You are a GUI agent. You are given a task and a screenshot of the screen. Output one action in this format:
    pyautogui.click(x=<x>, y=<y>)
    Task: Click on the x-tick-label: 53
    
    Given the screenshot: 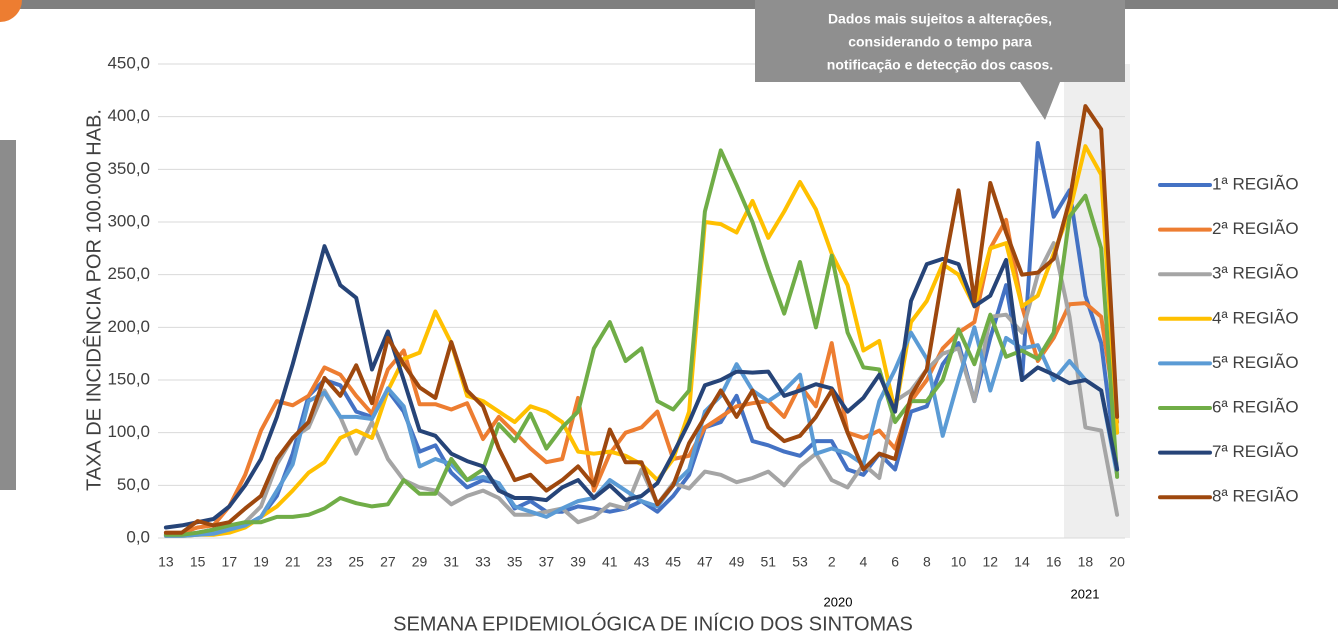 What is the action you would take?
    pyautogui.click(x=800, y=562)
    